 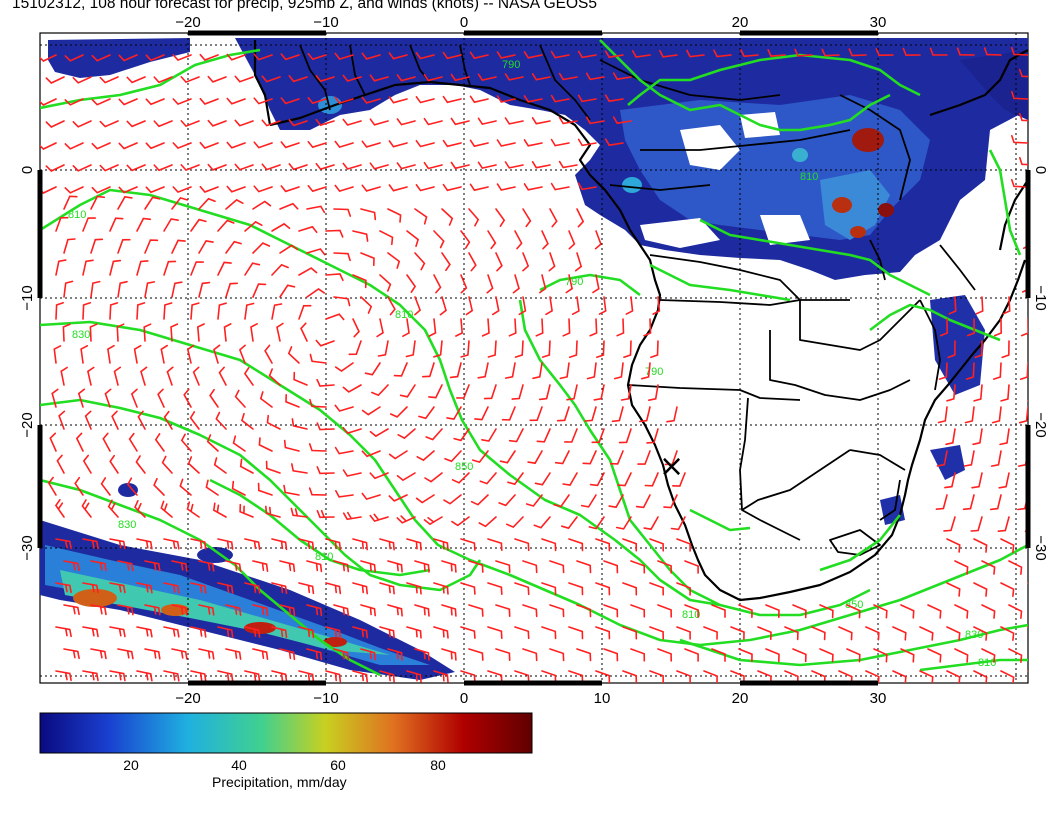 I want to click on lon-label: 20, so click(x=740, y=698).